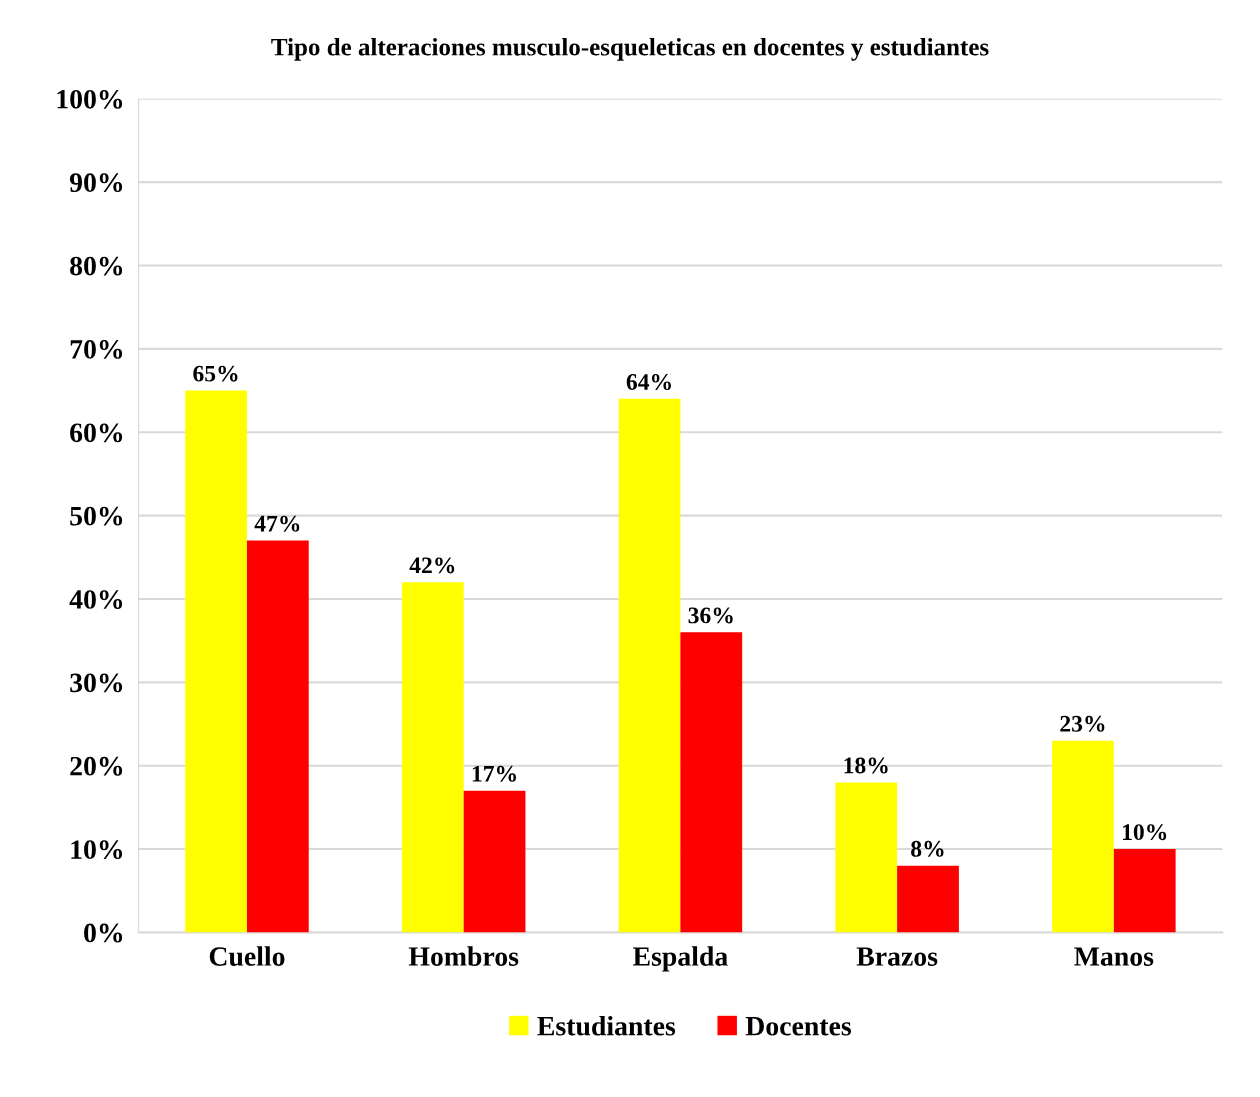 This screenshot has height=1097, width=1260. Describe the element at coordinates (630, 49) in the screenshot. I see `chart-title: Tipo de alteraciones musculo-esqueleticas en docentes y estudiantes` at that location.